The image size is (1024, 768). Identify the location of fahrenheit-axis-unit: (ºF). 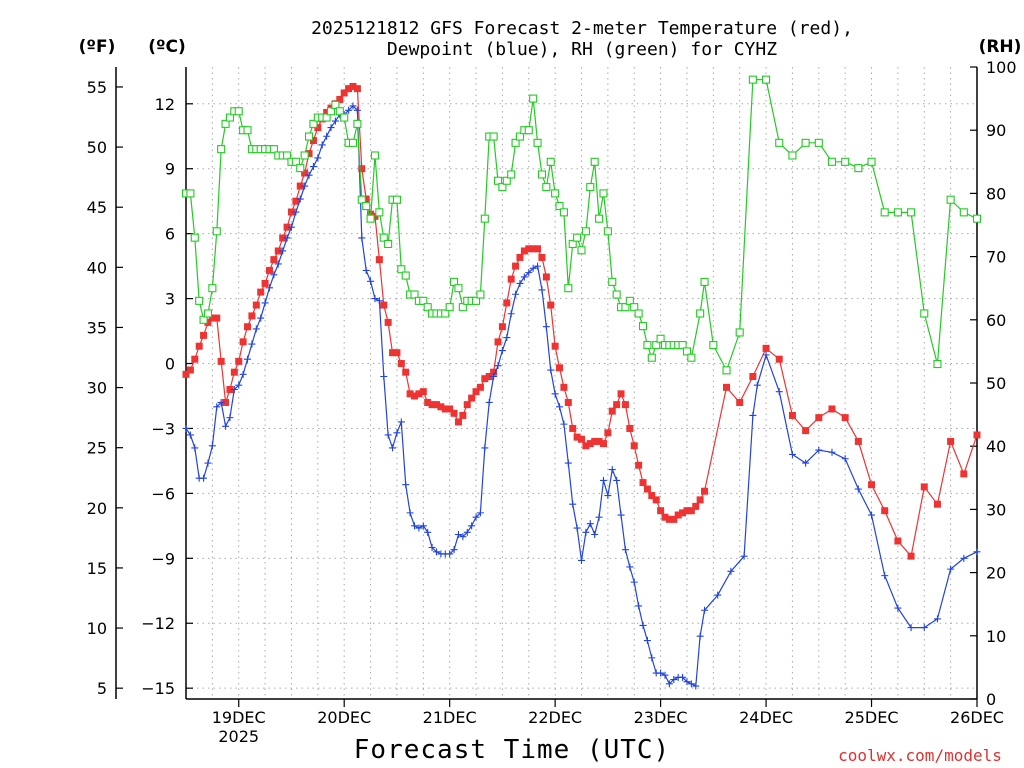
(97, 47).